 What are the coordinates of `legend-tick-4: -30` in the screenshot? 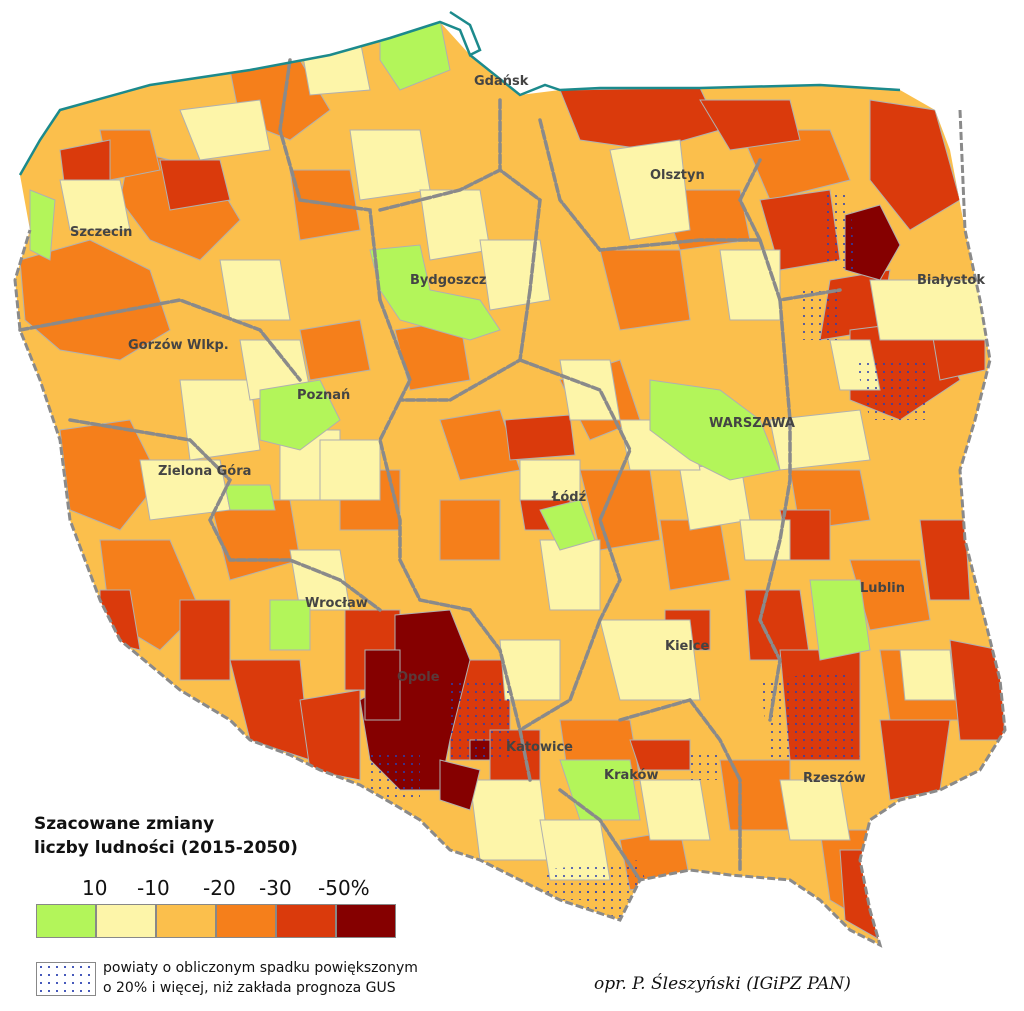 It's located at (275, 888).